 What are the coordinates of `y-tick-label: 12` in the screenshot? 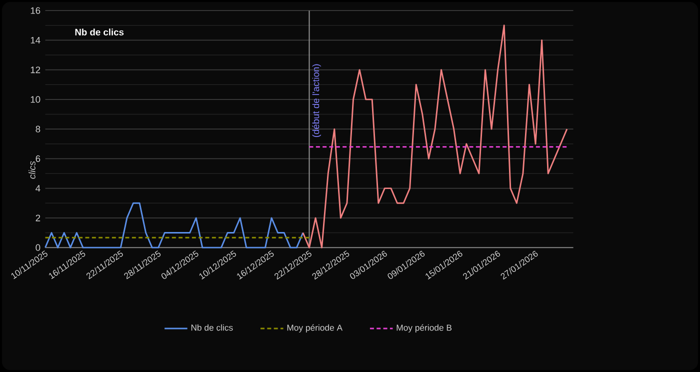 It's located at (35, 70).